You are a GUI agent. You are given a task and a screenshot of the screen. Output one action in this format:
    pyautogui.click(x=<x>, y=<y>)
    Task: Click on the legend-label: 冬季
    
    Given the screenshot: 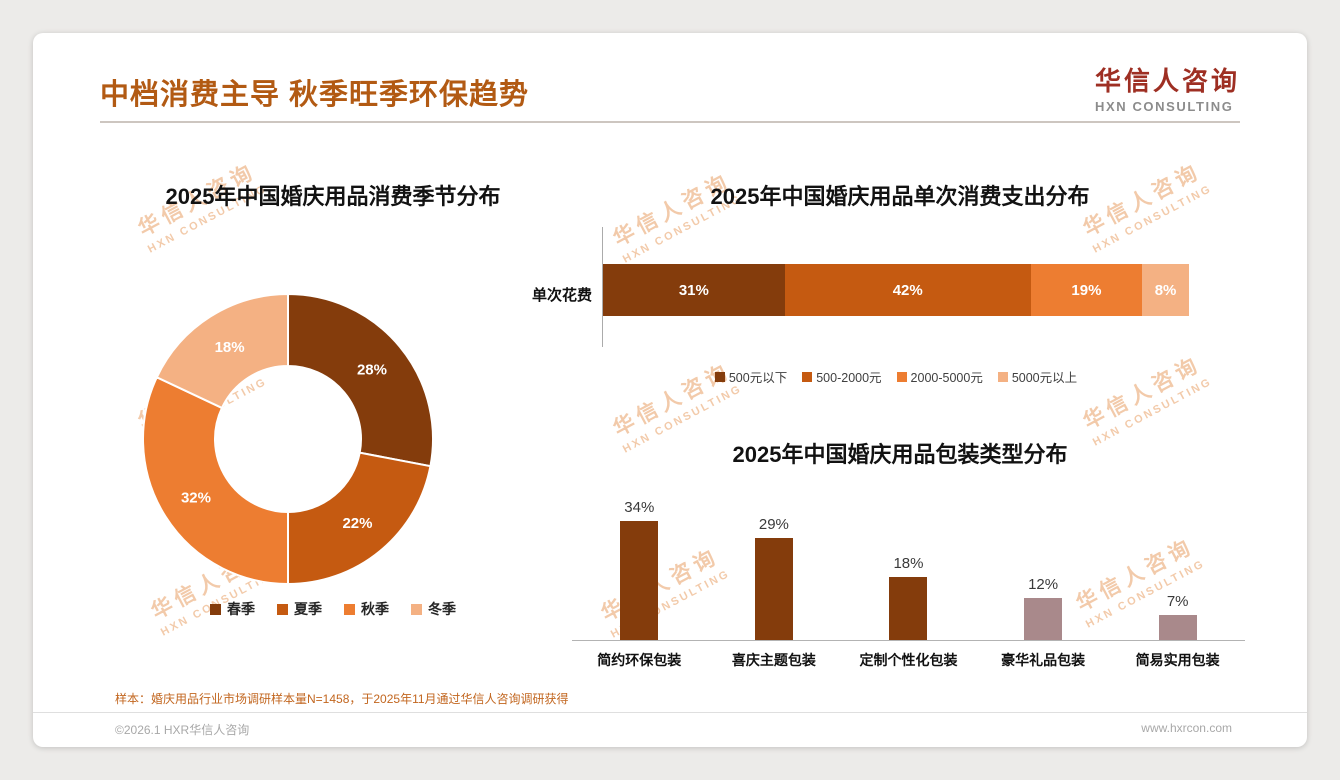 What is the action you would take?
    pyautogui.click(x=442, y=609)
    